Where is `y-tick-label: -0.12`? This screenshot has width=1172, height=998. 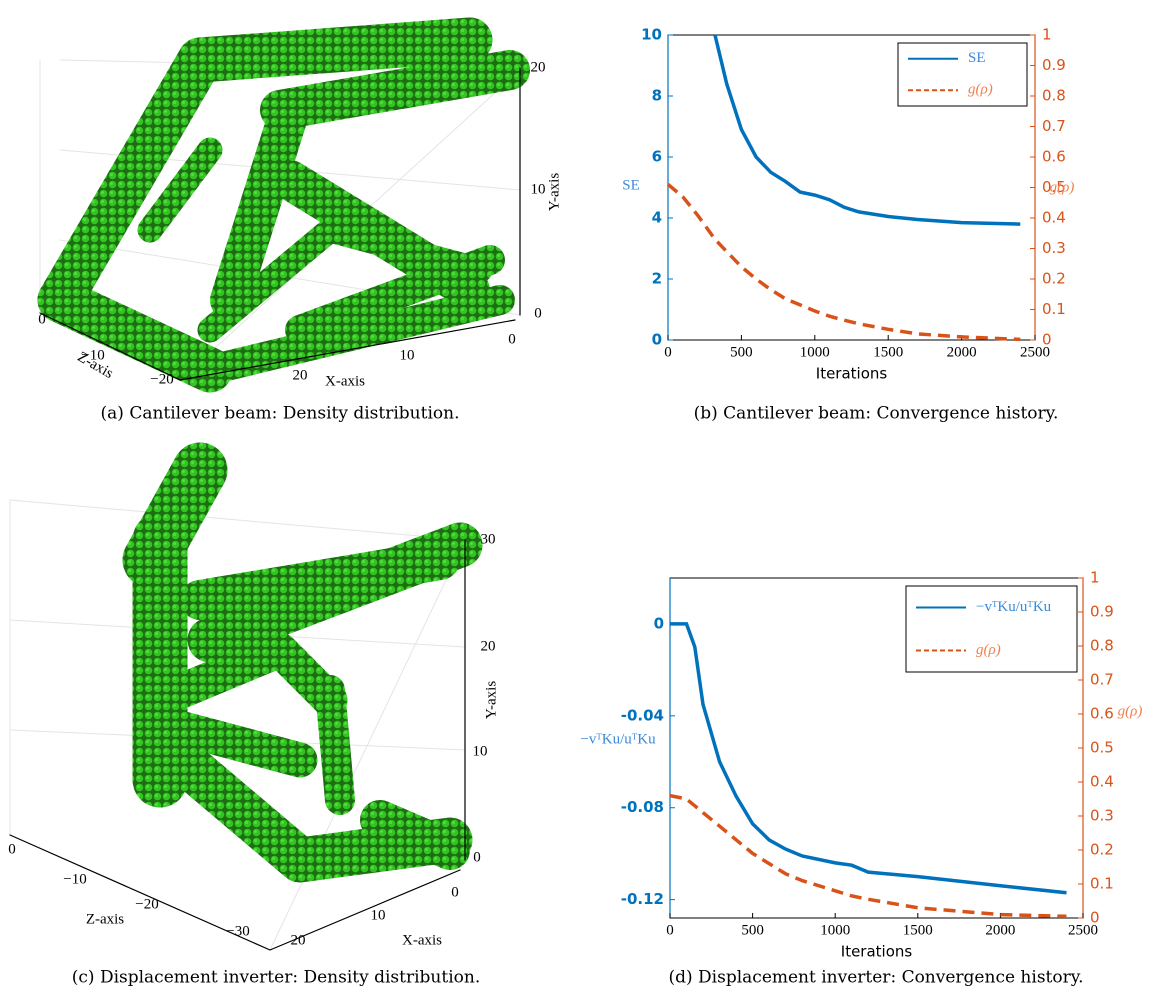
y-tick-label: -0.12 is located at coordinates (642, 899).